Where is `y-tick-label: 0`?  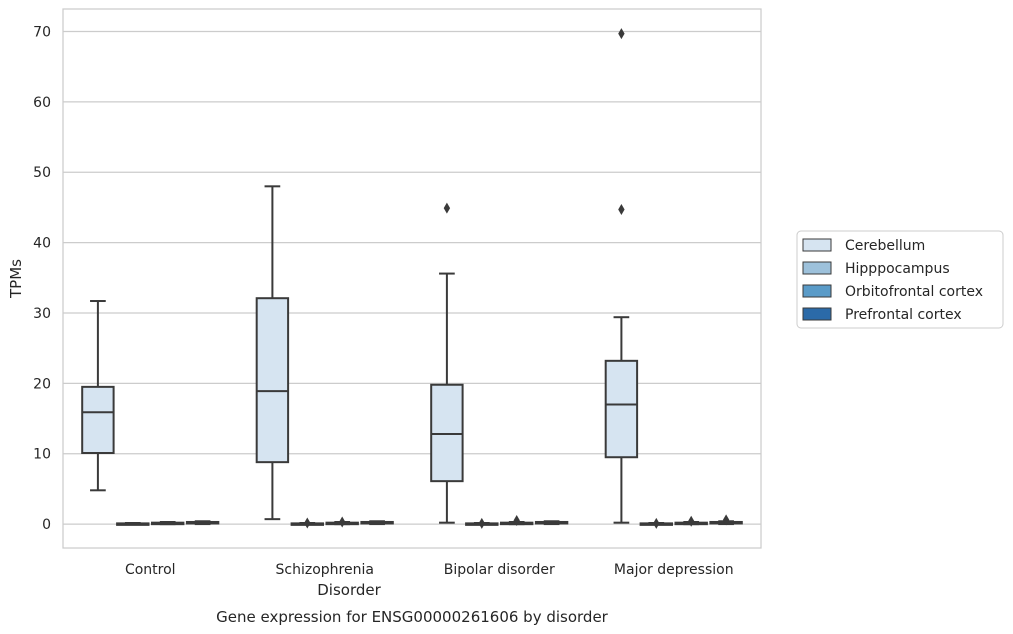
y-tick-label: 0 is located at coordinates (46, 525).